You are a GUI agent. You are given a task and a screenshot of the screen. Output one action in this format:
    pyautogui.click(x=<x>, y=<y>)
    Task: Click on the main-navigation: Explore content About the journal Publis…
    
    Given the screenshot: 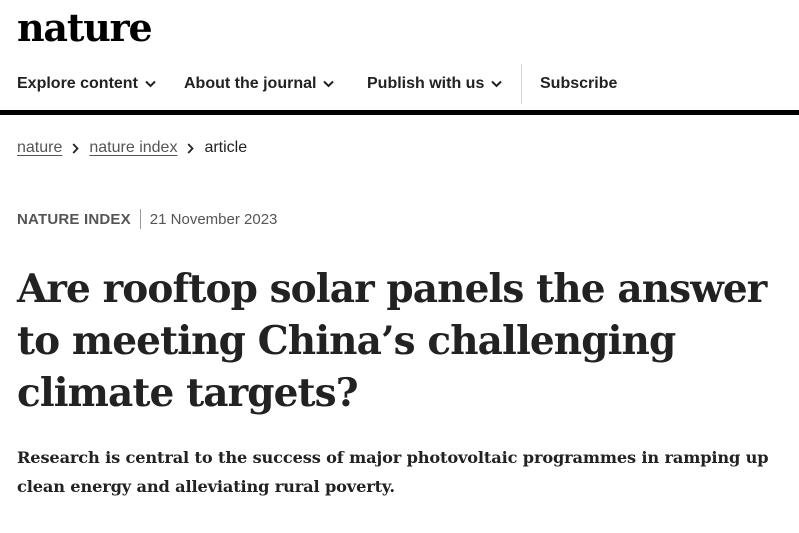 What is the action you would take?
    pyautogui.click(x=399, y=84)
    